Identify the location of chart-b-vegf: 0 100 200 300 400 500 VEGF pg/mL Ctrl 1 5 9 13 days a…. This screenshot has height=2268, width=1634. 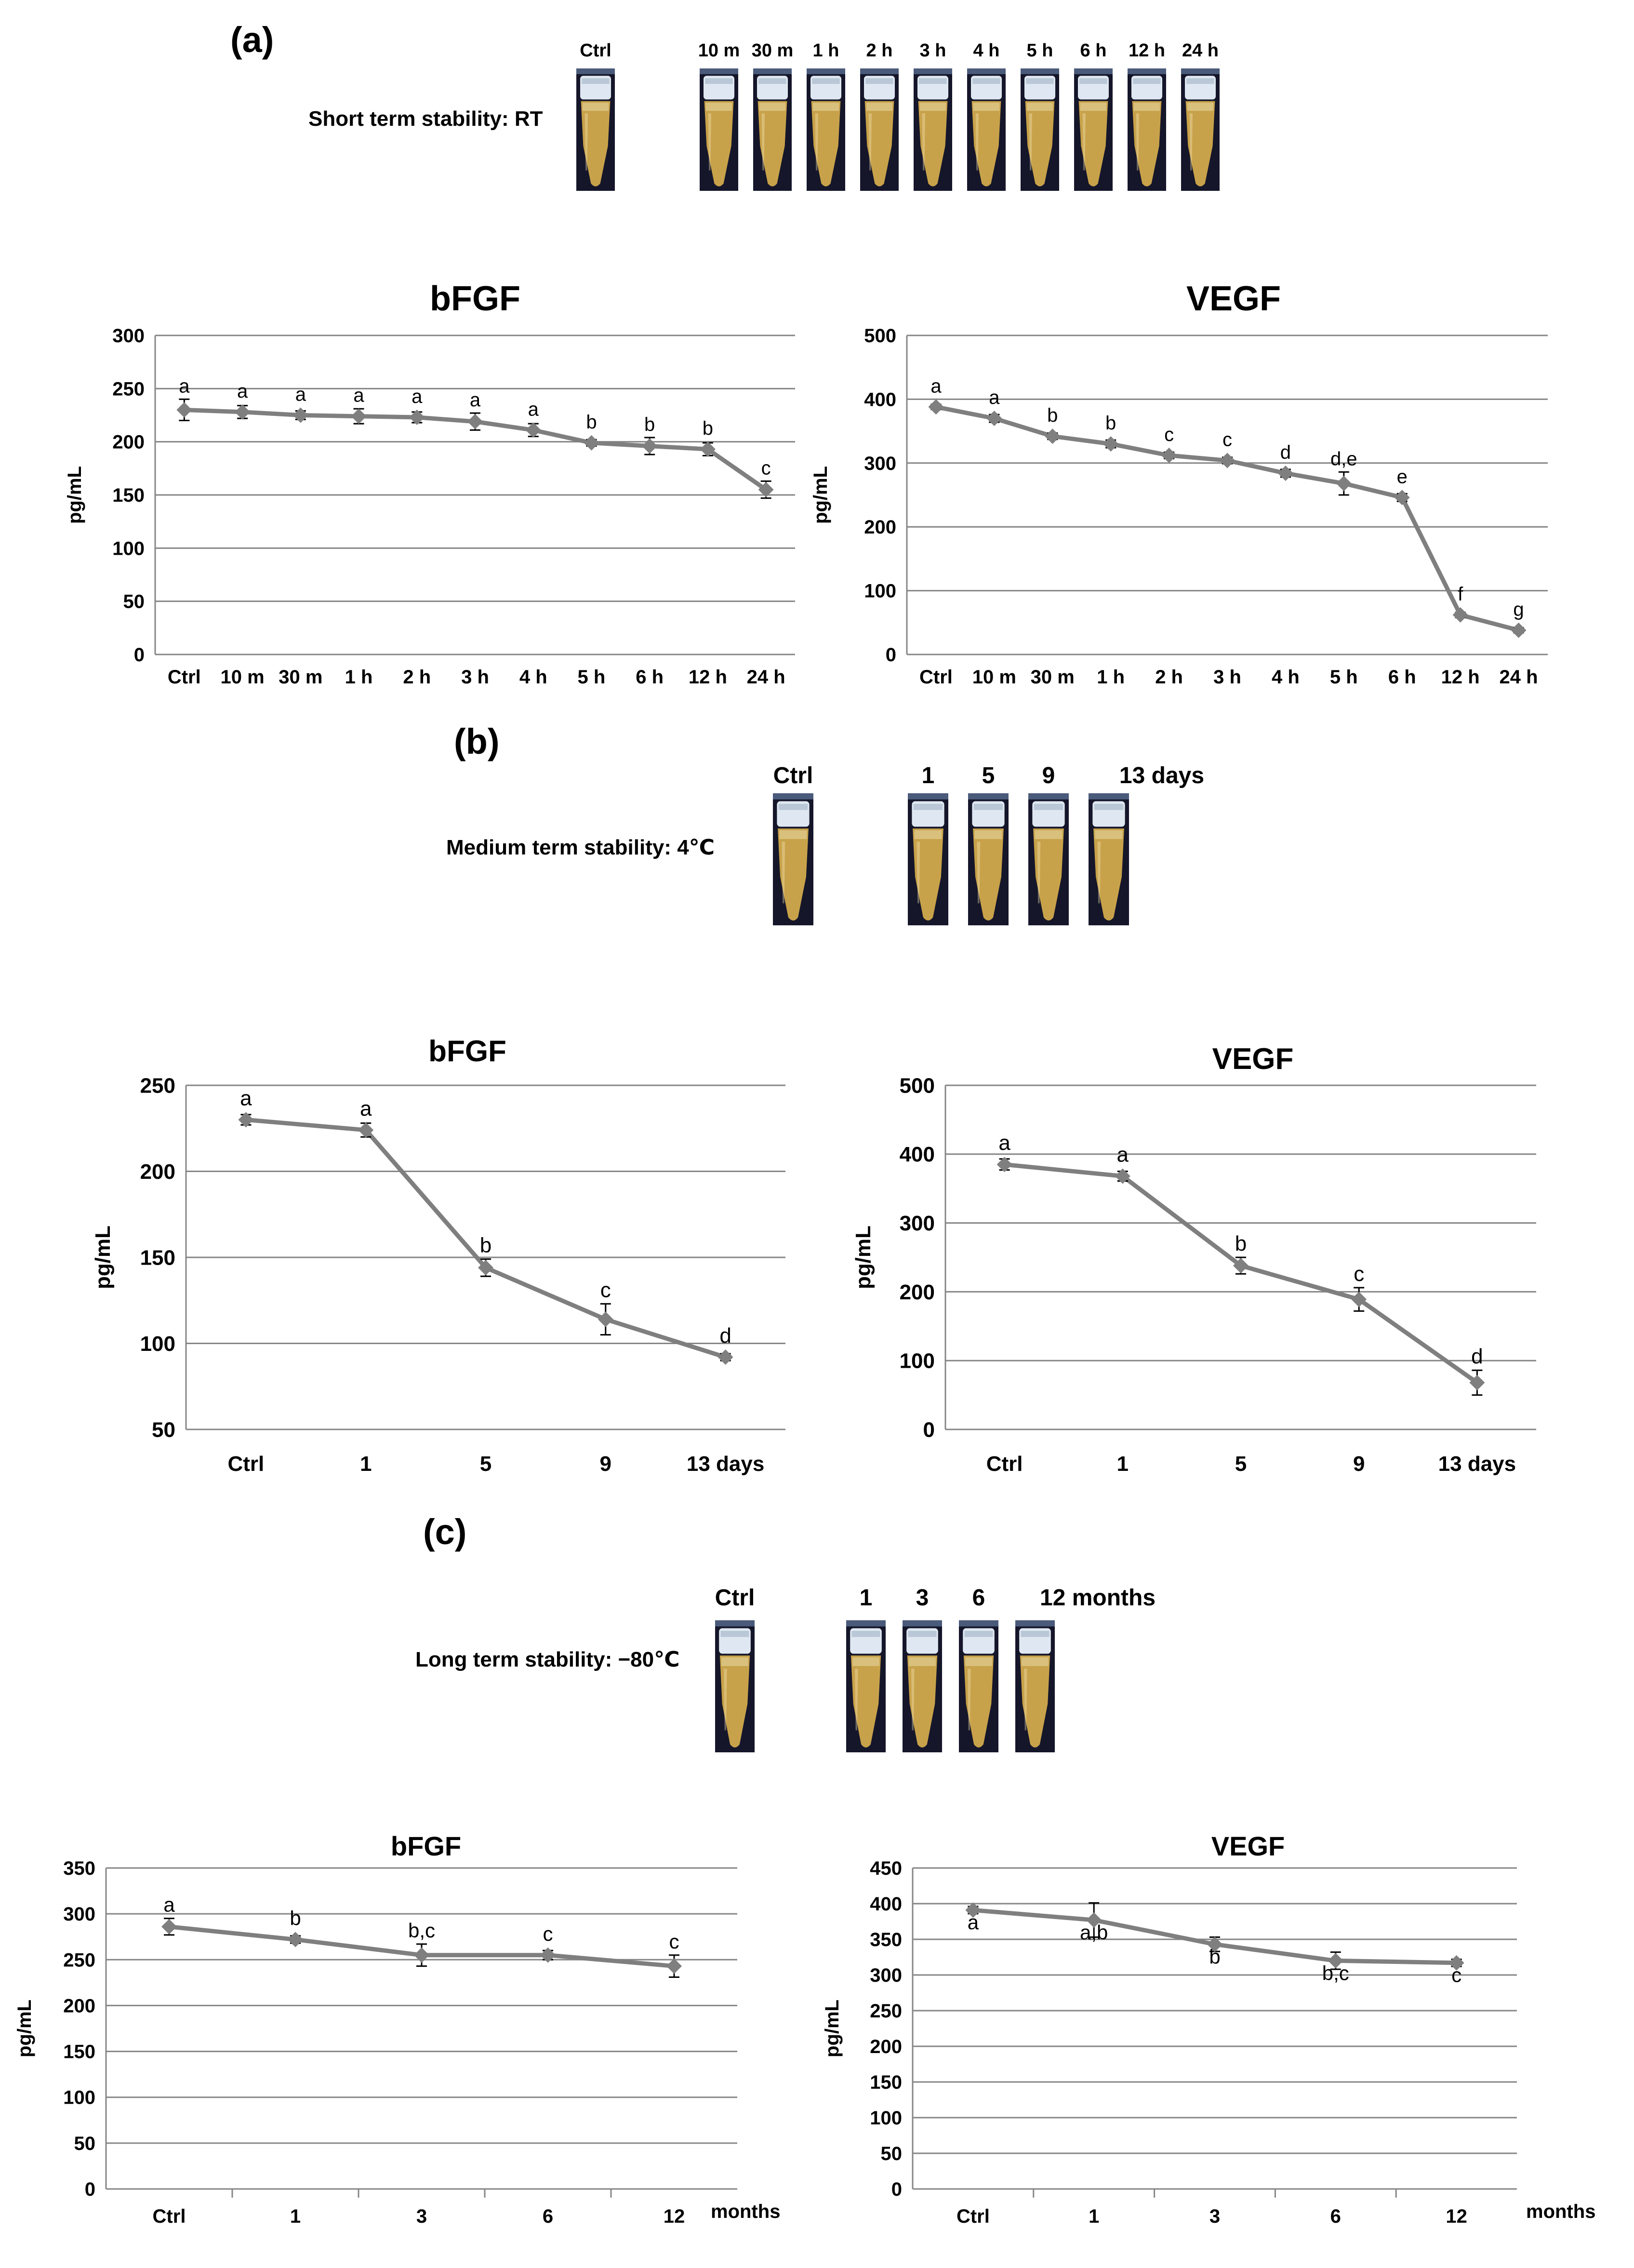
(1193, 1259).